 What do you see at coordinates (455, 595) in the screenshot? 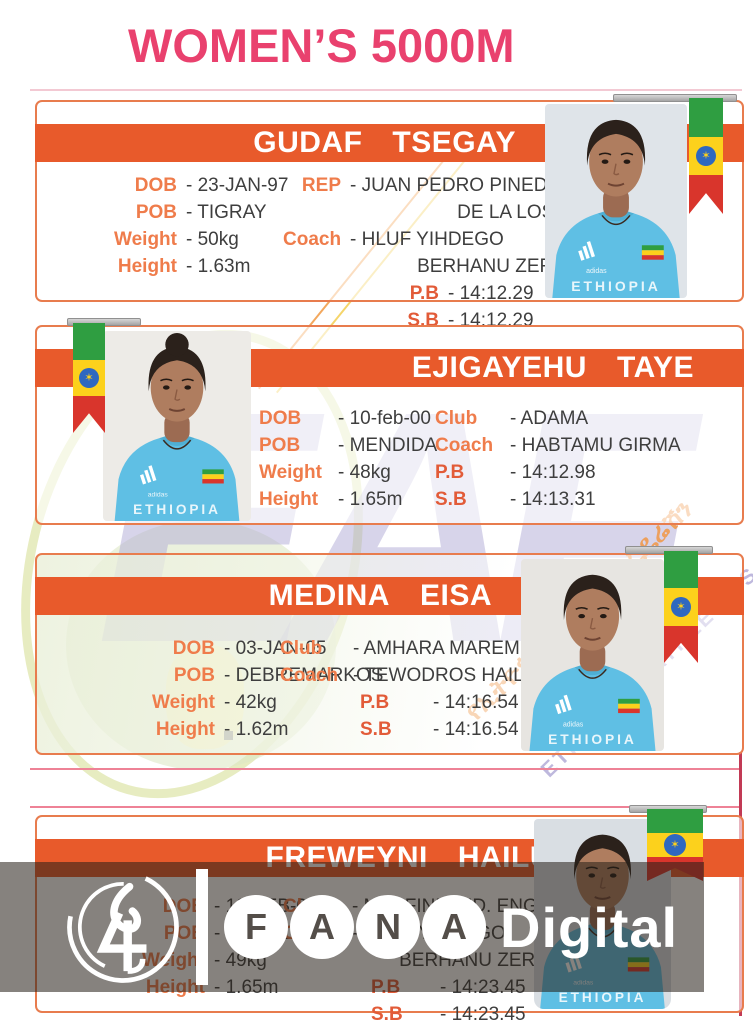
I see `athlete-last-name: EISA` at bounding box center [455, 595].